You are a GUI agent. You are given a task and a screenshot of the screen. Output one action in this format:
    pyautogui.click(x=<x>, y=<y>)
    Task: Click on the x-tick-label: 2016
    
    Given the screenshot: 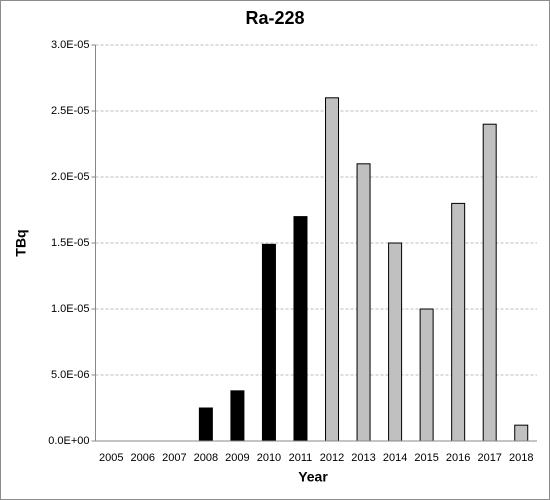 What is the action you would take?
    pyautogui.click(x=458, y=458)
    